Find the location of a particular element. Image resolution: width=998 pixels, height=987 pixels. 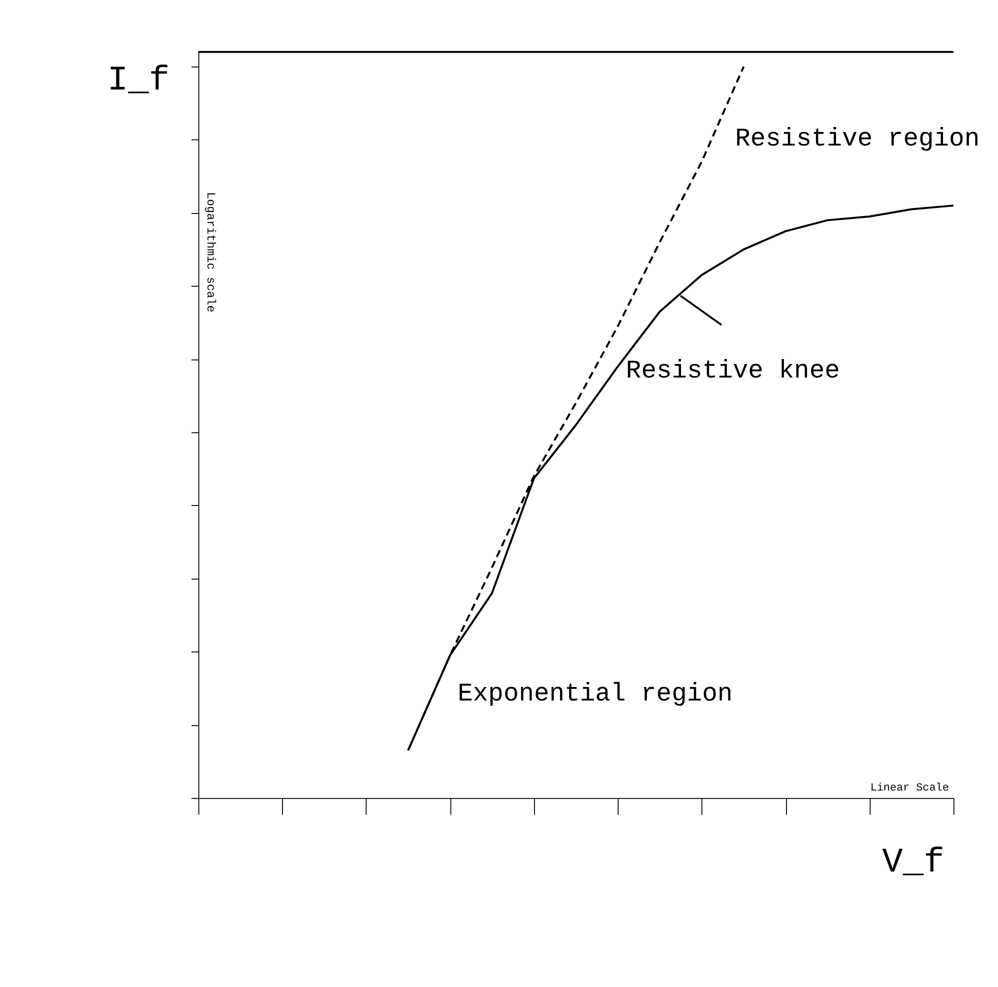

annotation: Exponential region is located at coordinates (595, 694).